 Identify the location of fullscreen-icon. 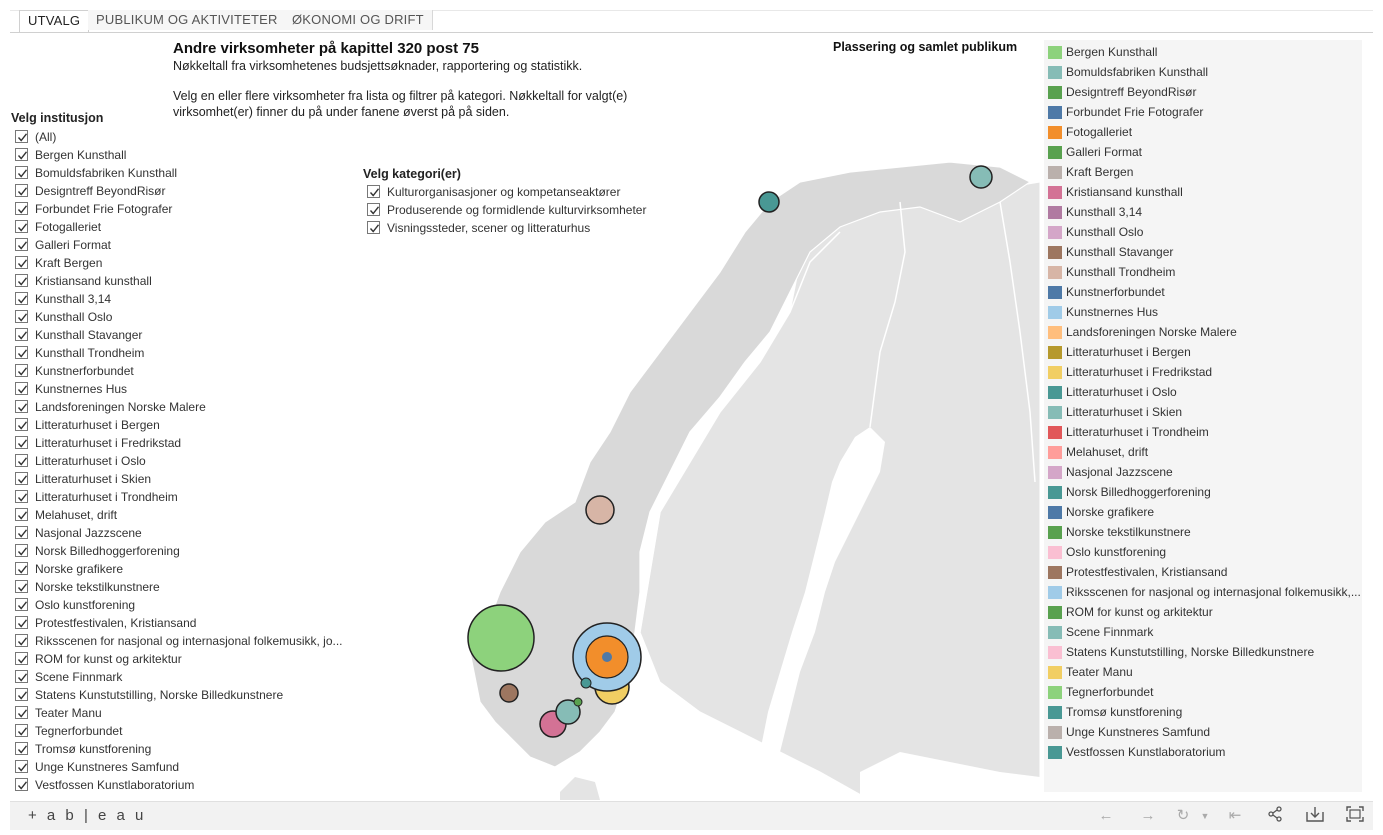
(1355, 816).